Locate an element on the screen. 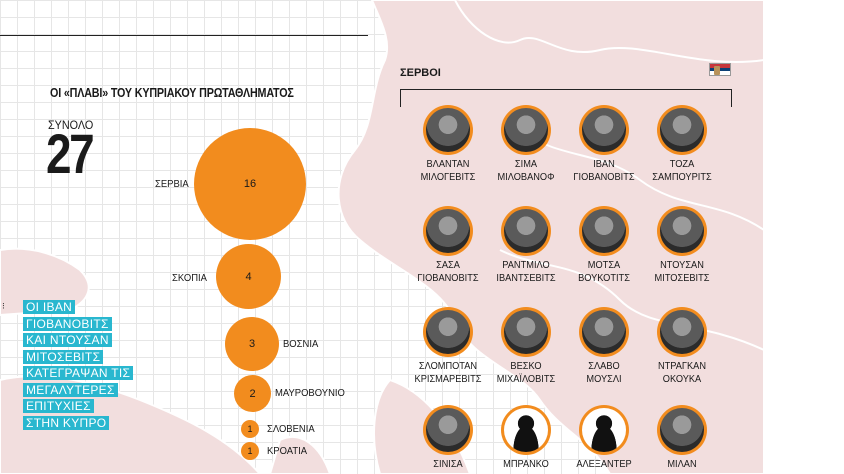  bubble-serbia: 16 is located at coordinates (250, 184).